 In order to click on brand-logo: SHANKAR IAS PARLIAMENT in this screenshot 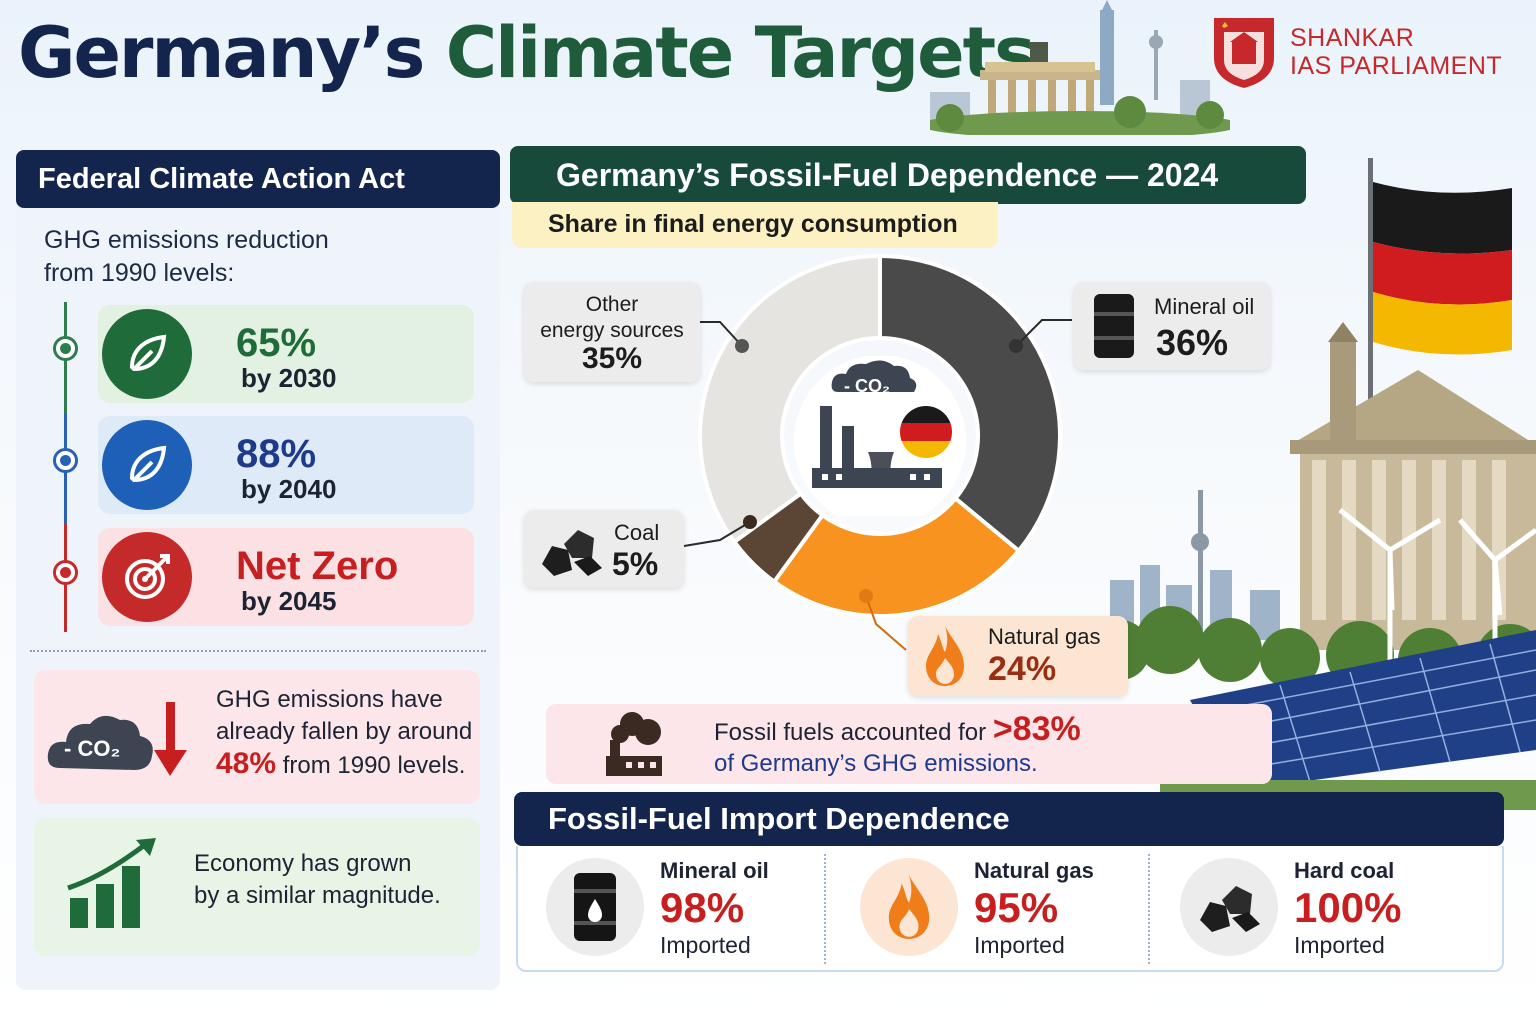, I will do `click(1356, 52)`.